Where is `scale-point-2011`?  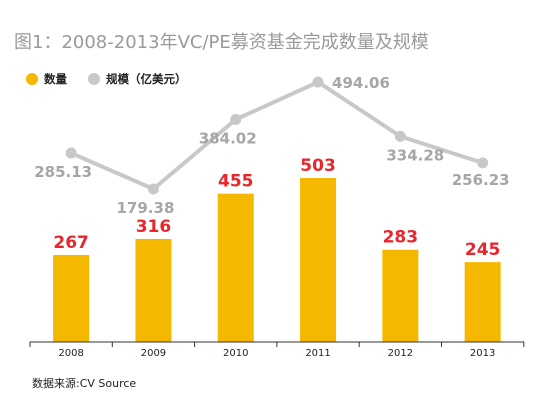
scale-point-2011 is located at coordinates (318, 82).